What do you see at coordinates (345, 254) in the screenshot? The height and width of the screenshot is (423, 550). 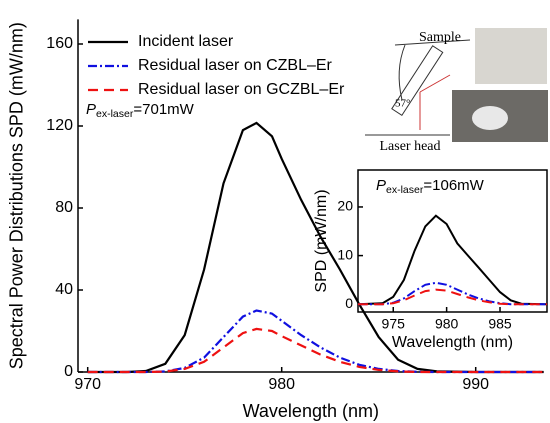 I see `y-tick-label: 10` at bounding box center [345, 254].